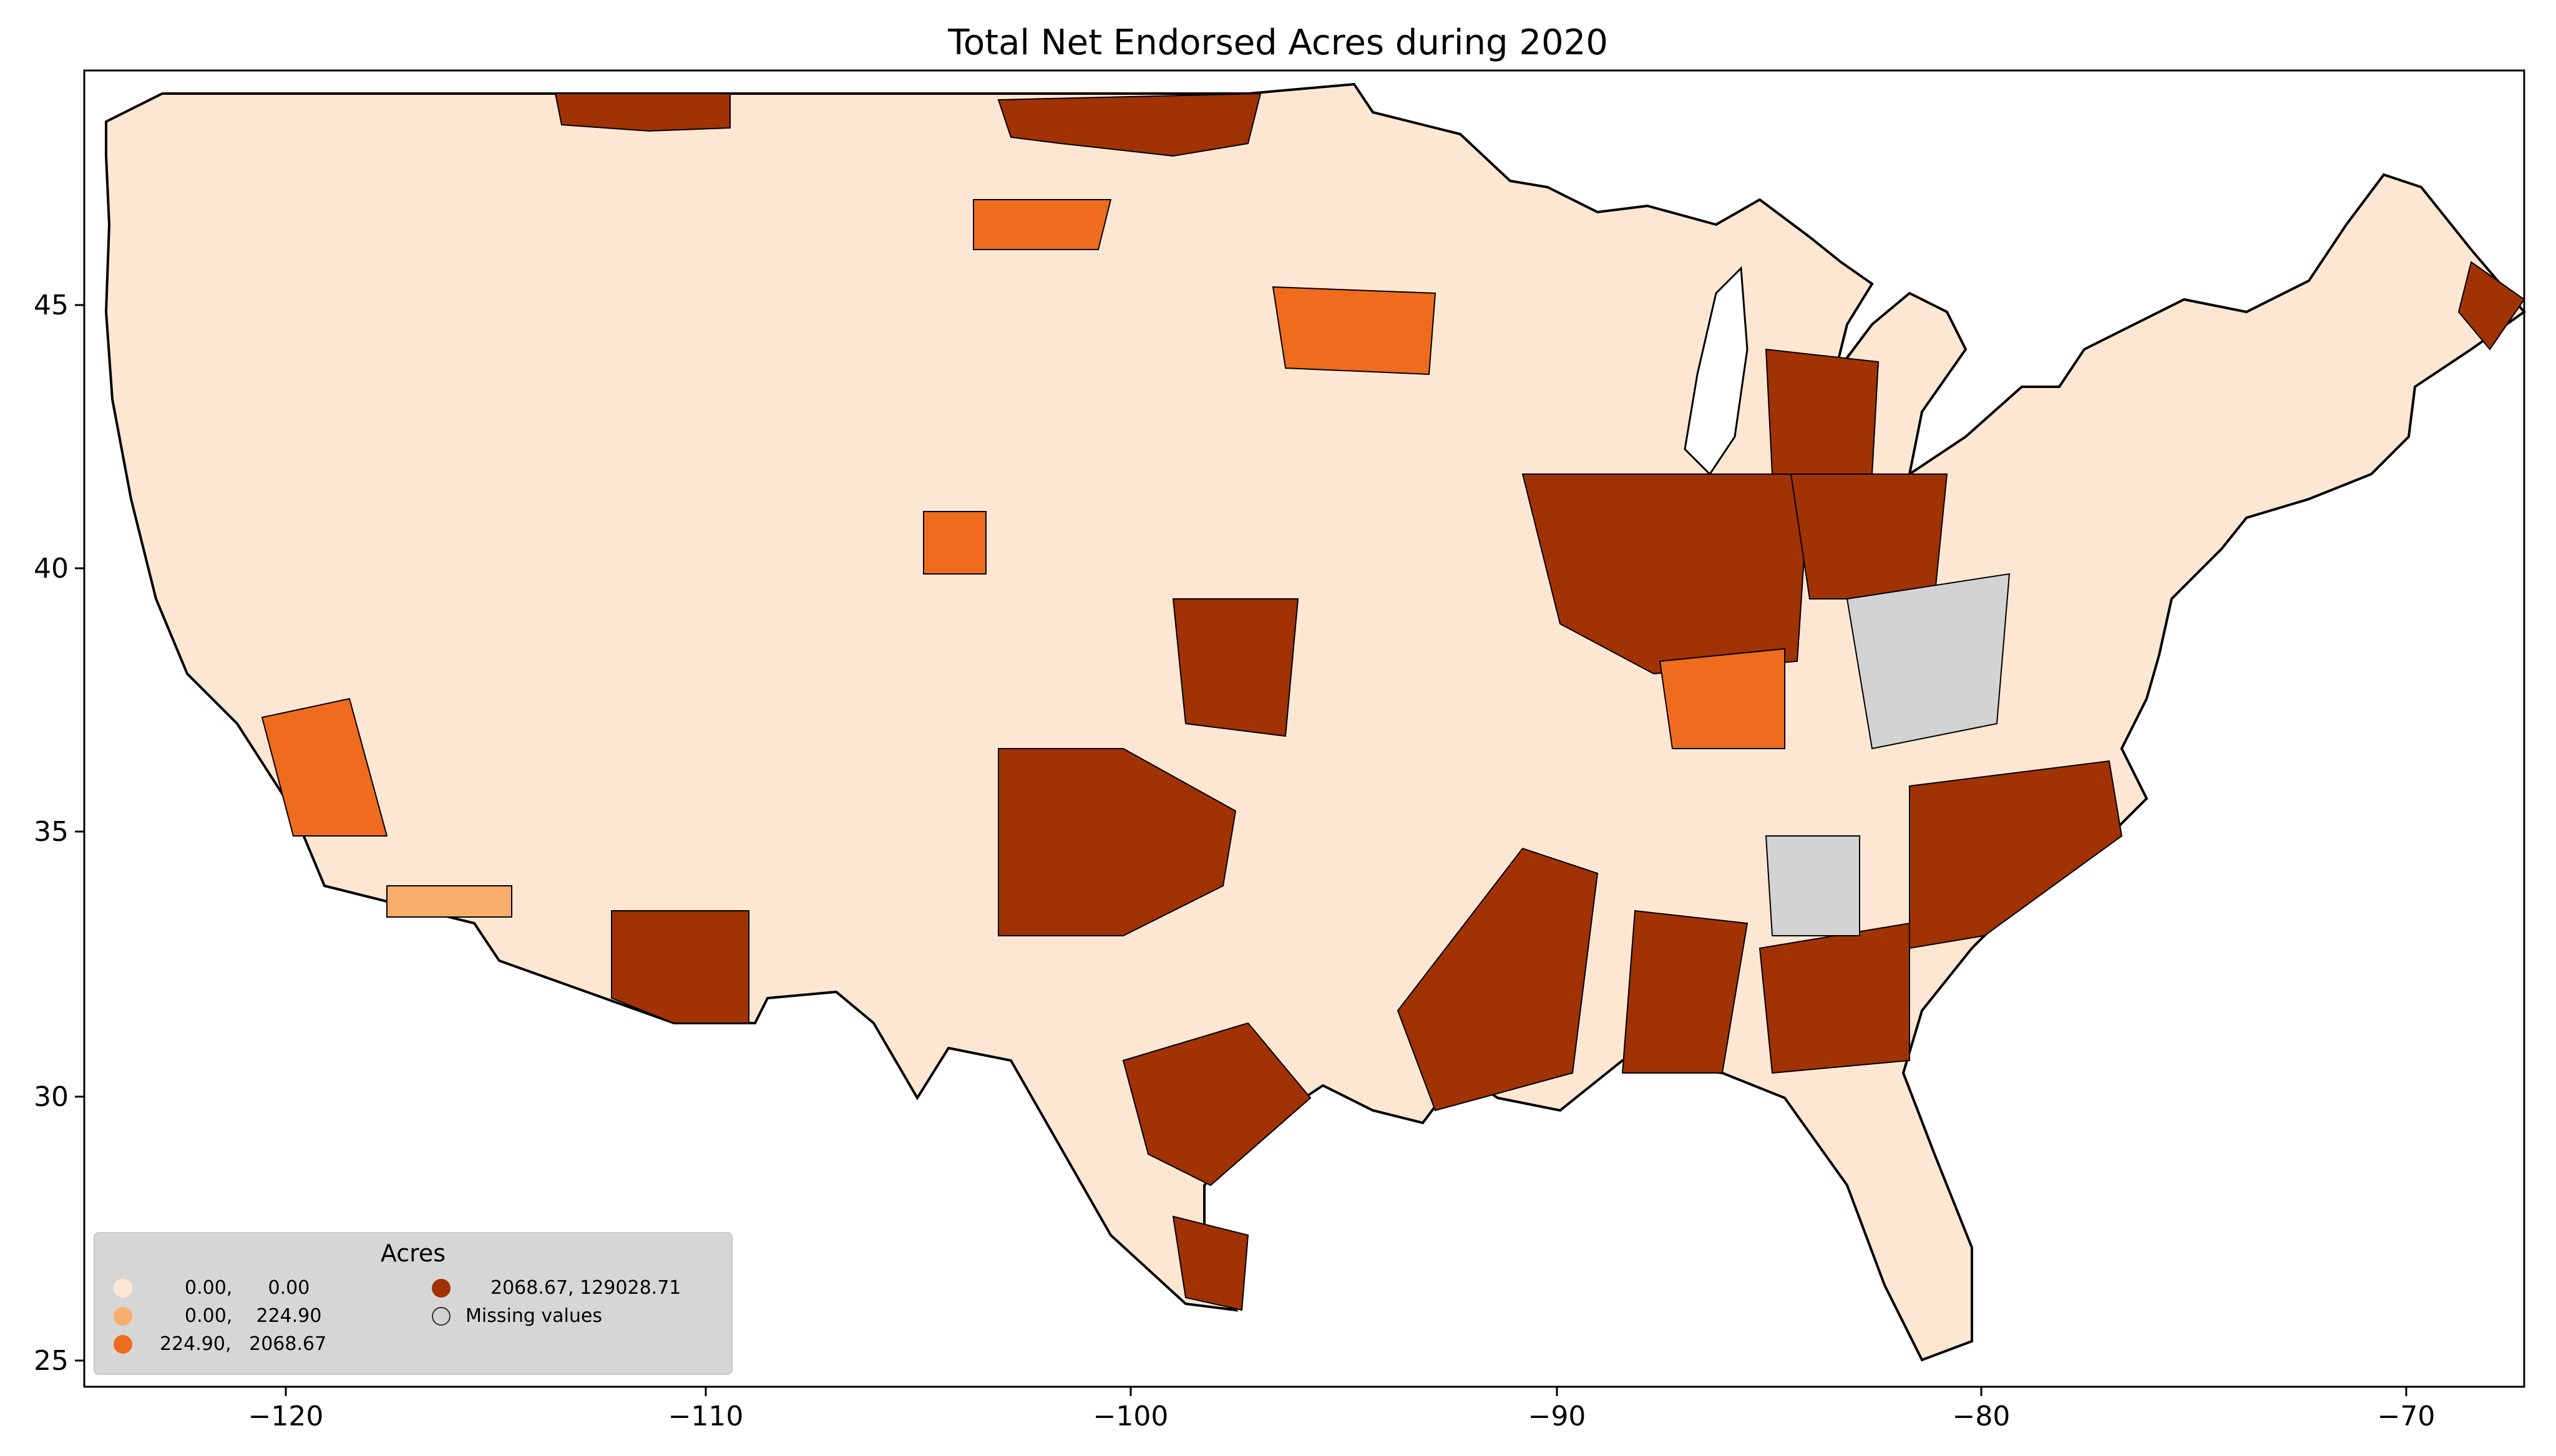 The height and width of the screenshot is (1456, 2556). I want to click on missing-region-alabama, so click(1813, 886).